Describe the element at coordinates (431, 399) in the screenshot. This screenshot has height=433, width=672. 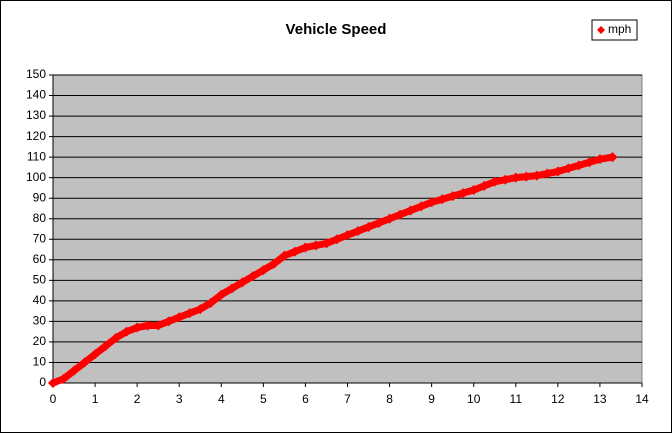
I see `x-tick-label: 9` at that location.